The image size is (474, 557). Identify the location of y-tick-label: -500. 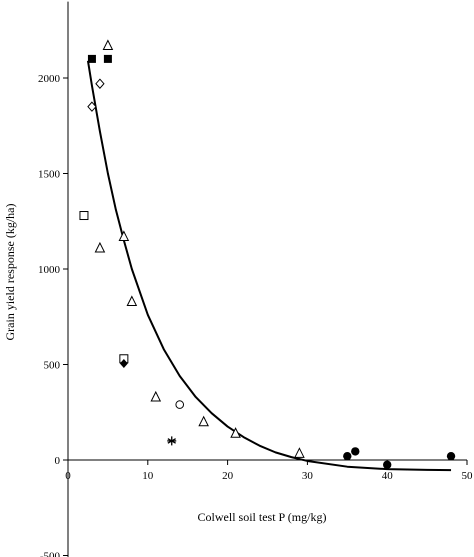
(50, 554).